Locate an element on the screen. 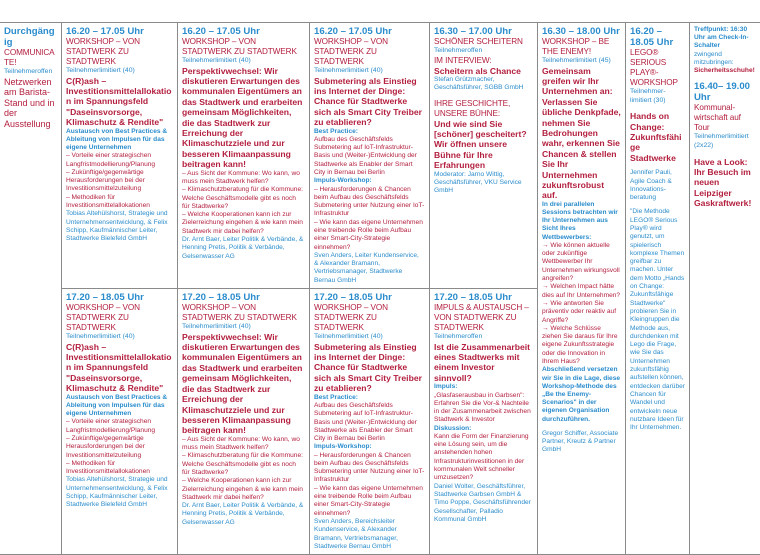 The width and height of the screenshot is (760, 555). session-type: WORKSHOP – BE THE ENEMY! is located at coordinates (576, 46).